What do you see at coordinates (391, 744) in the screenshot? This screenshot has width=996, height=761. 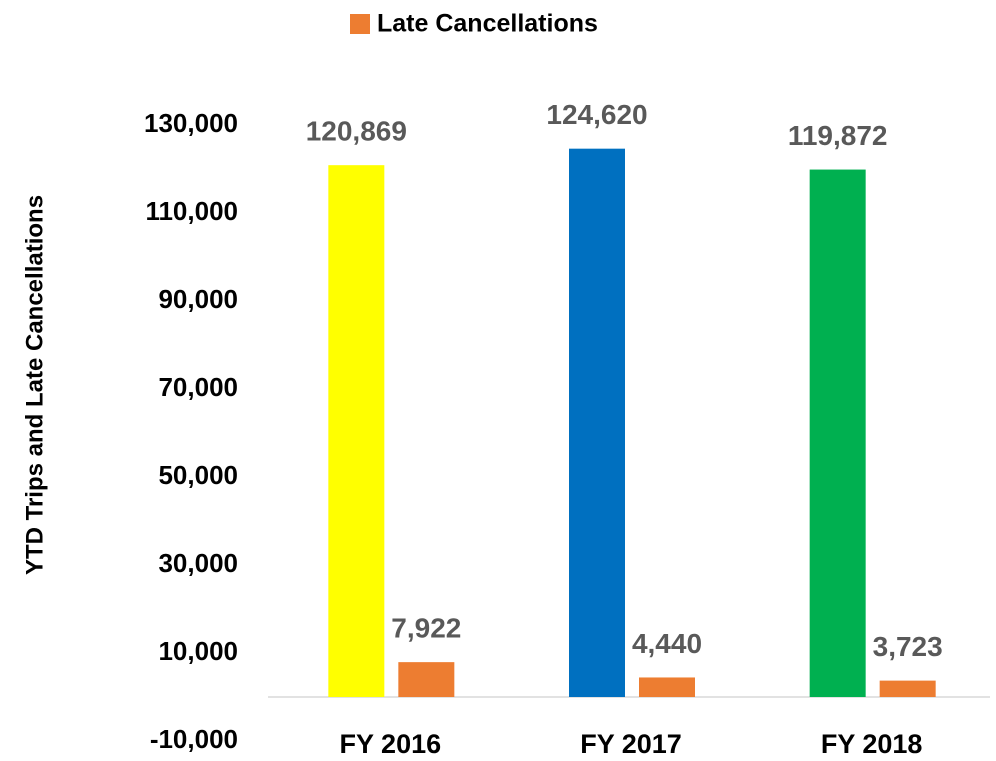 I see `x-tick-label: FY 2016` at bounding box center [391, 744].